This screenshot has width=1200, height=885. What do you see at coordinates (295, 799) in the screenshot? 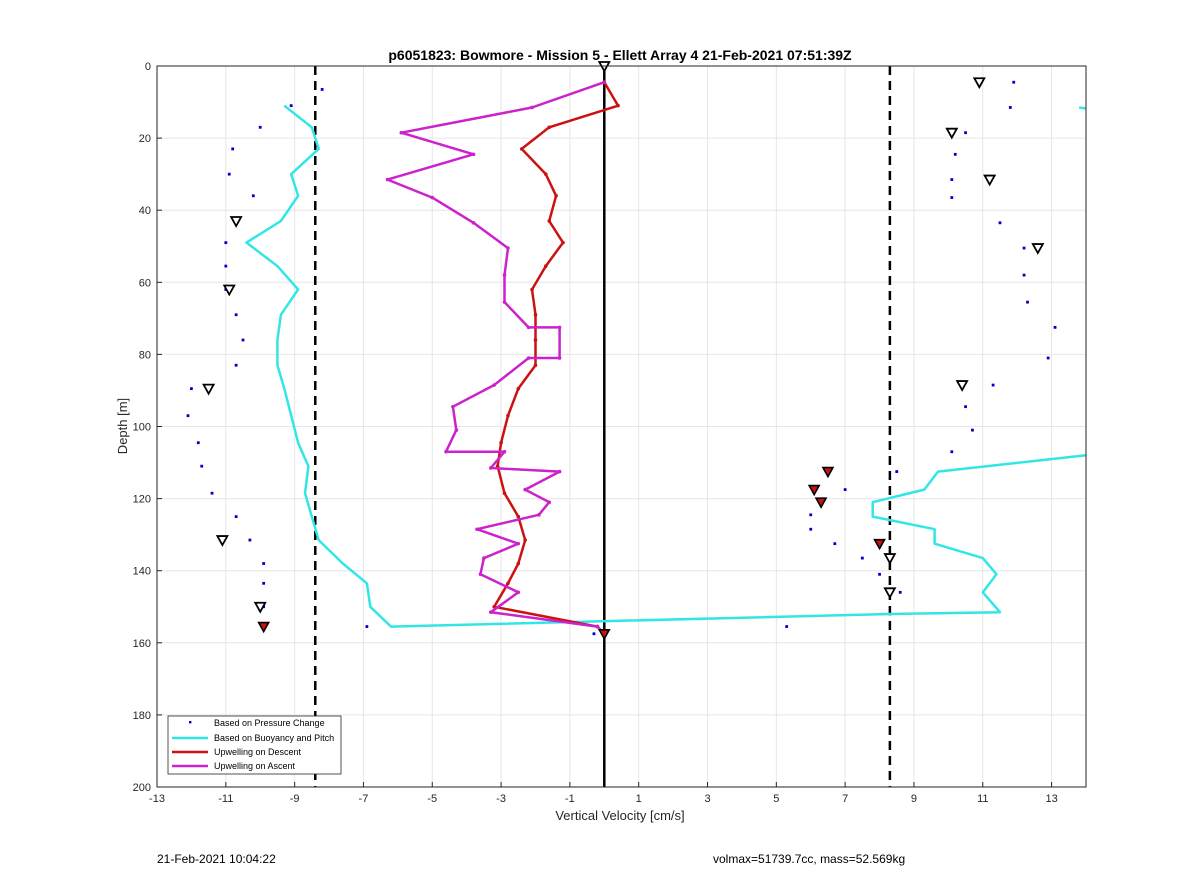
I see `x-tick-label: -9` at bounding box center [295, 799].